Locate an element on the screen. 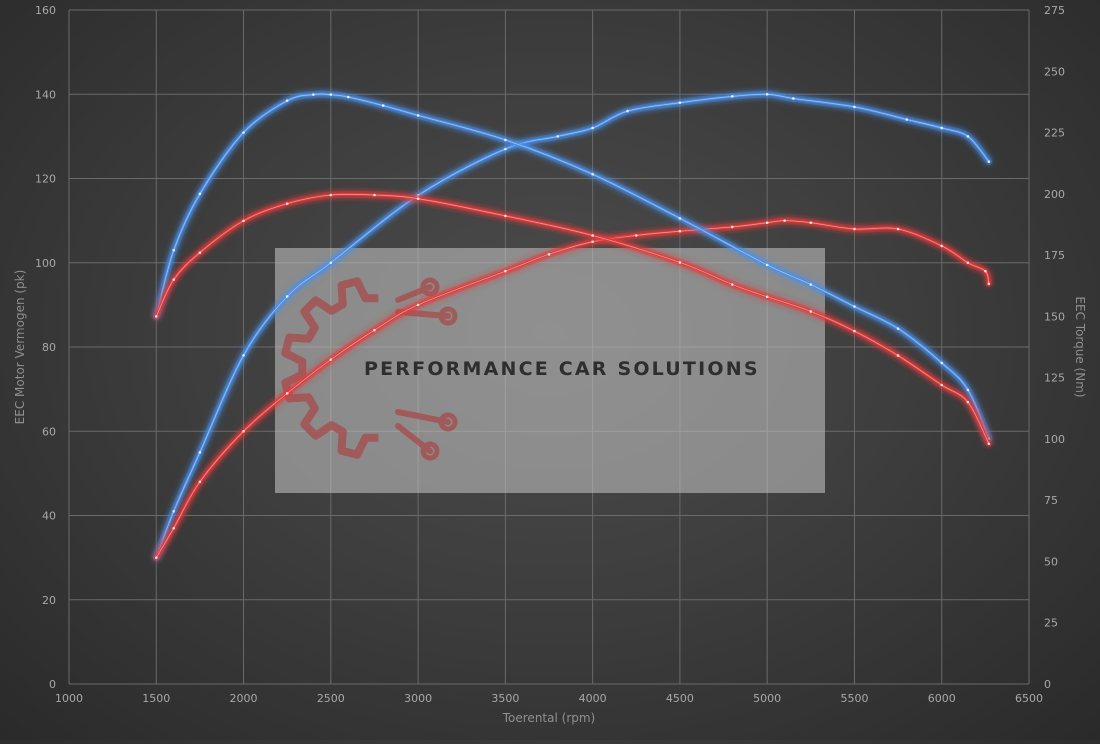 This screenshot has height=744, width=1100. left-axis-title: EEC Motor Vermogen (pk) is located at coordinates (20, 347).